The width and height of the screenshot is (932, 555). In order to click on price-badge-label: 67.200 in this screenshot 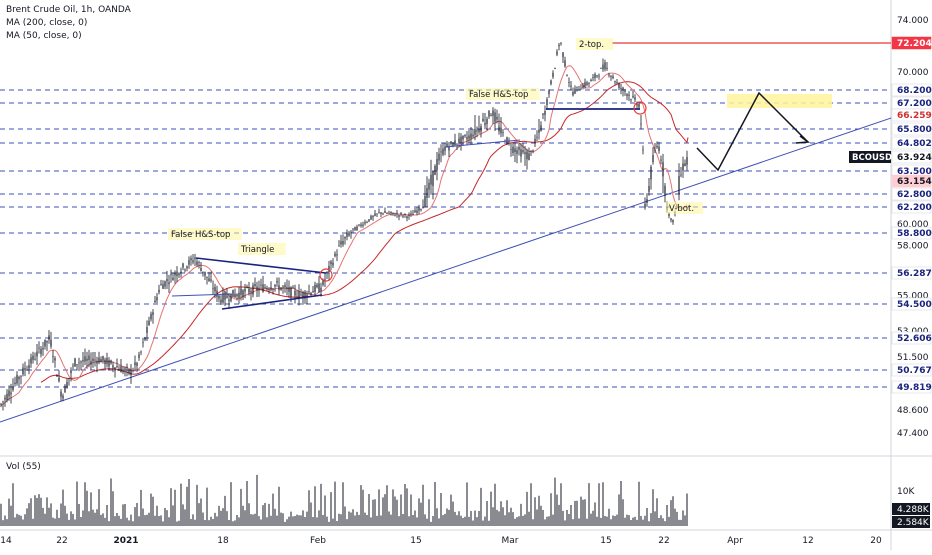, I will do `click(914, 104)`.